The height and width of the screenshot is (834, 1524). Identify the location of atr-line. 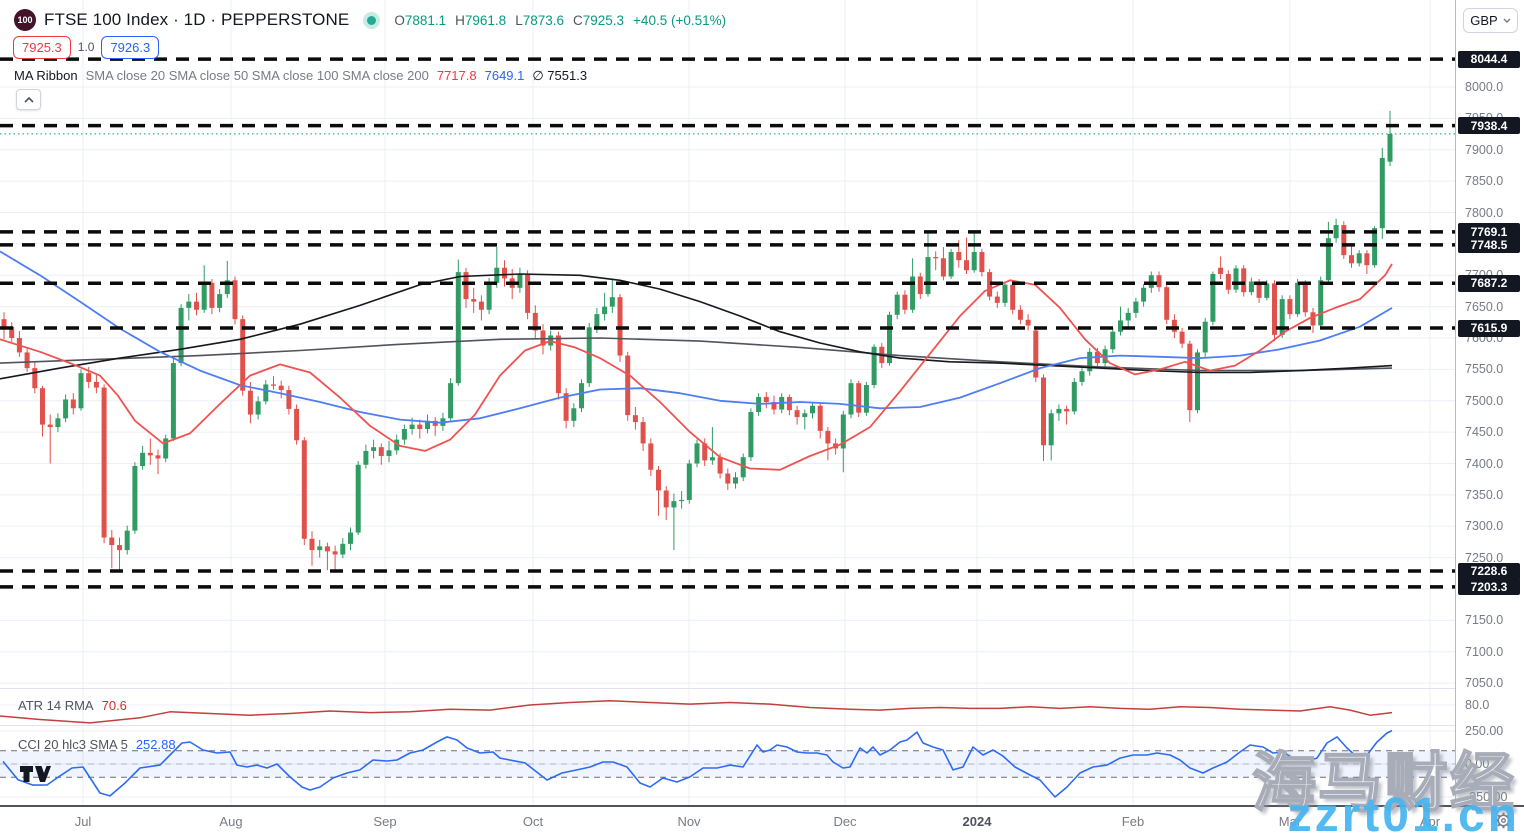
(696, 712).